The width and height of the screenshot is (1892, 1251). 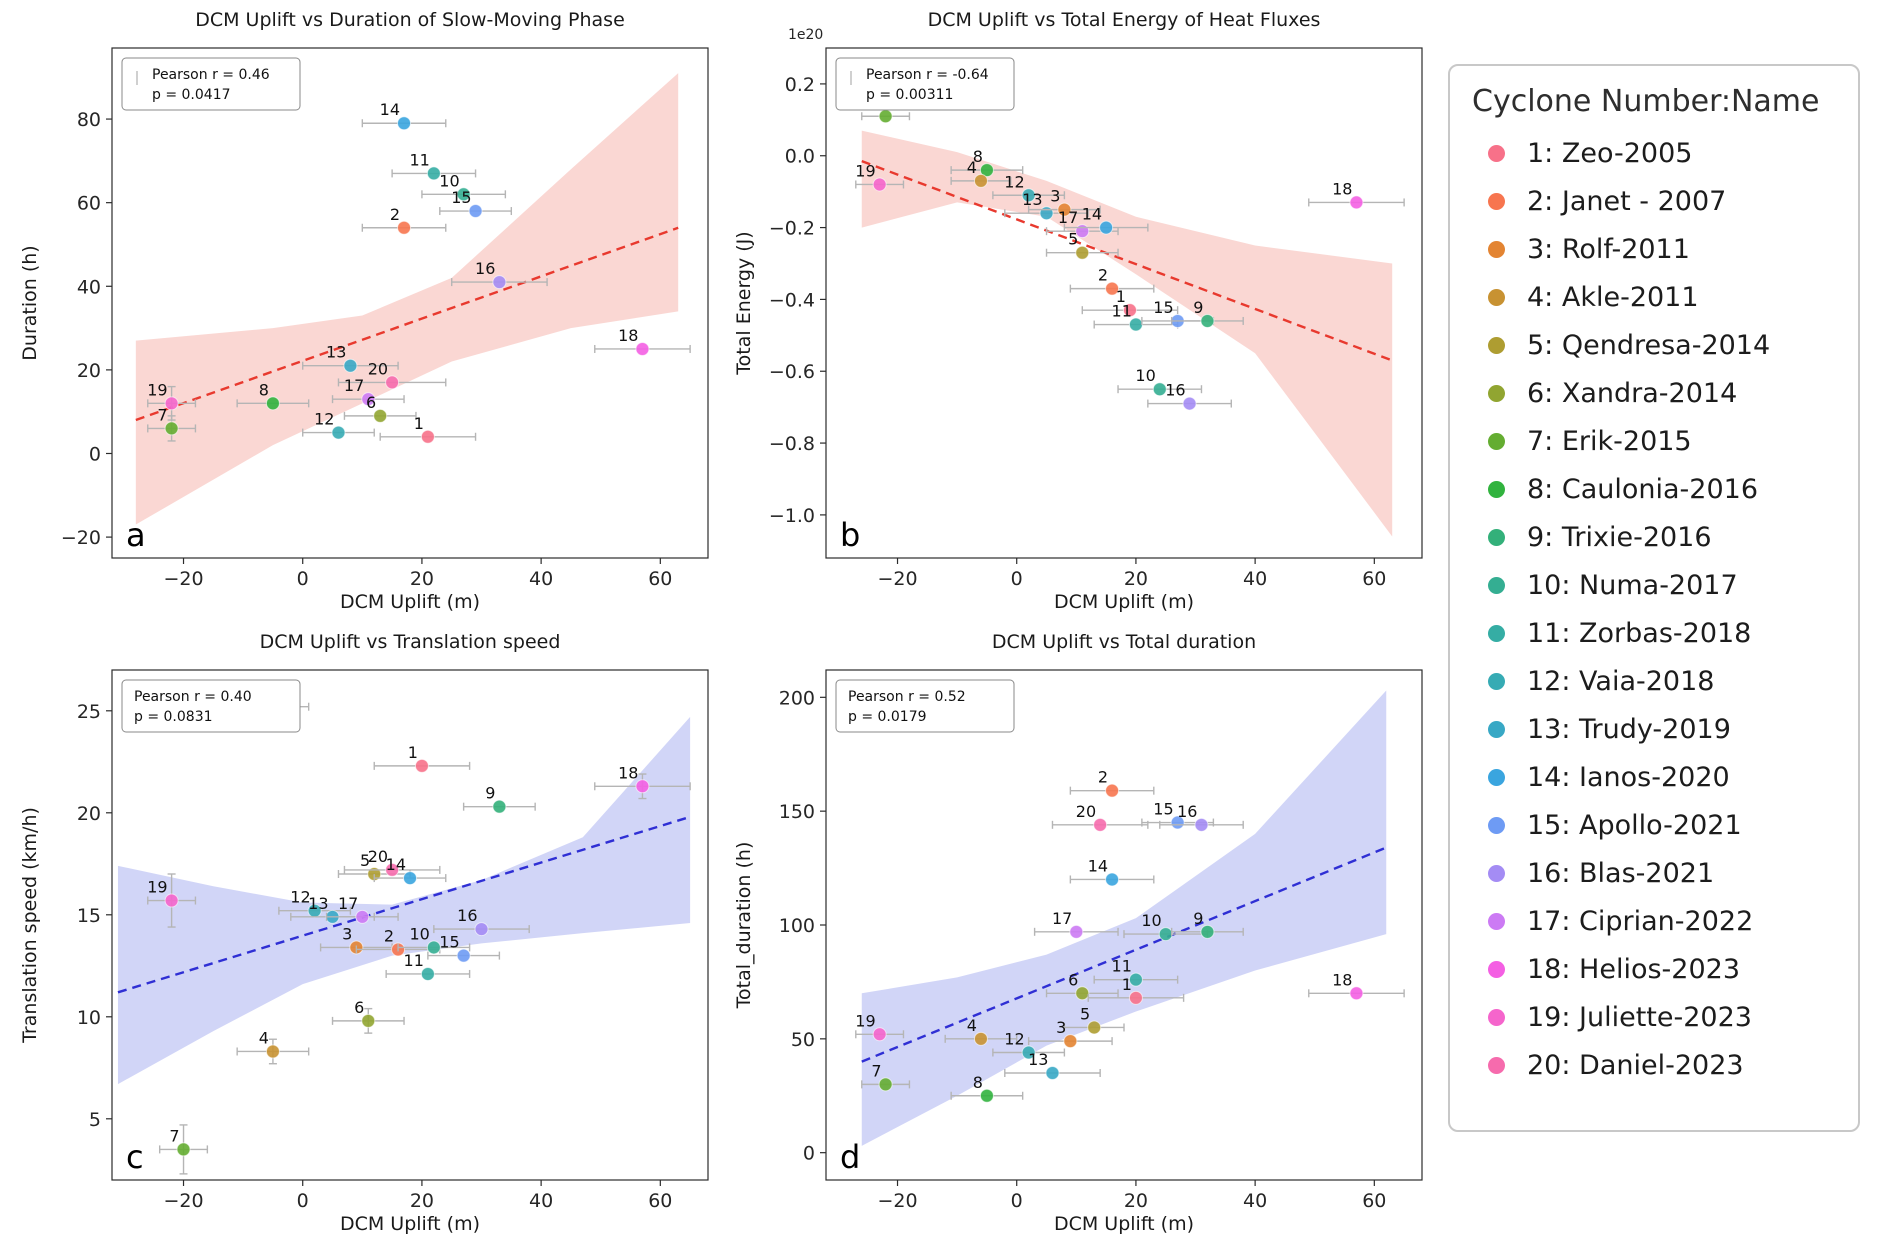 I want to click on point-label-8: 8, so click(x=978, y=156).